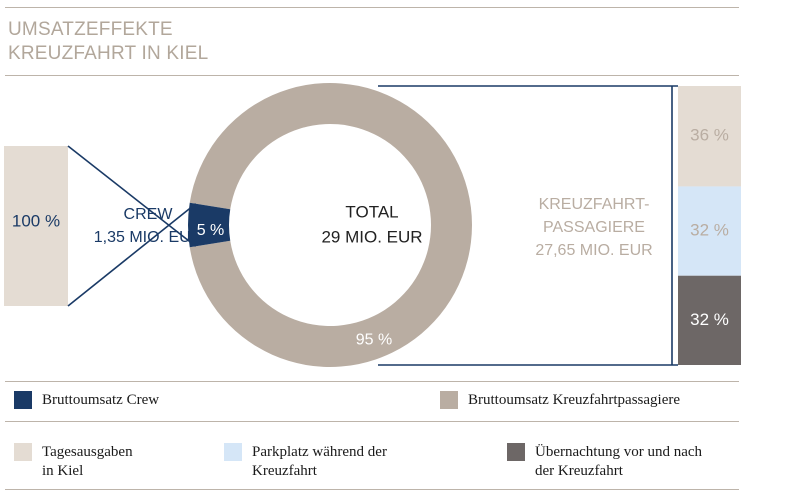 Image resolution: width=800 pixels, height=501 pixels. I want to click on passenger-amount: 27,65 MIO. EUR, so click(593, 250).